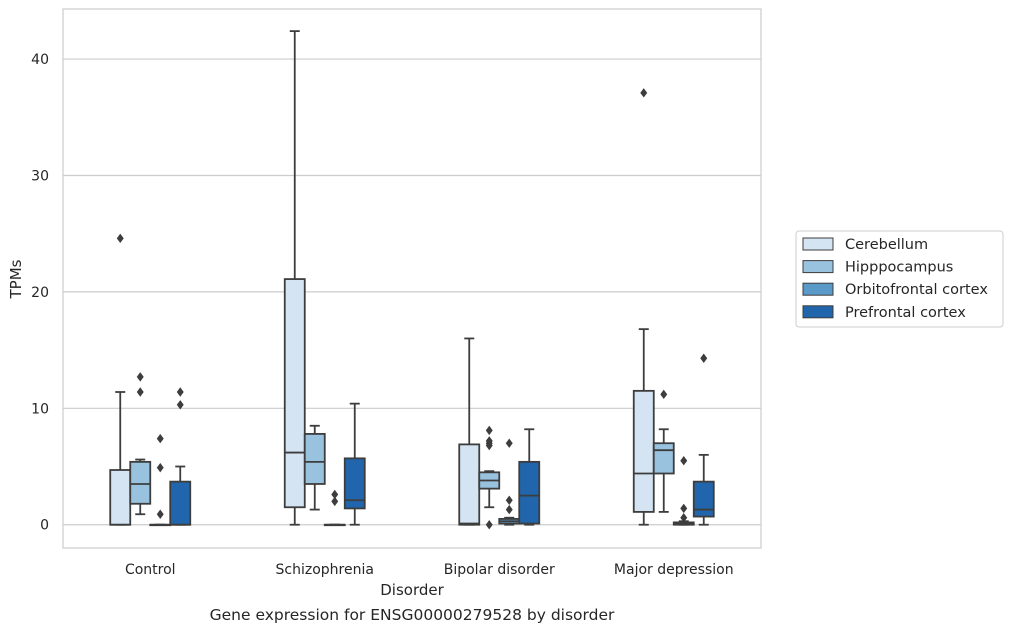 The height and width of the screenshot is (634, 1013). Describe the element at coordinates (150, 570) in the screenshot. I see `x-tick-label: Control` at that location.